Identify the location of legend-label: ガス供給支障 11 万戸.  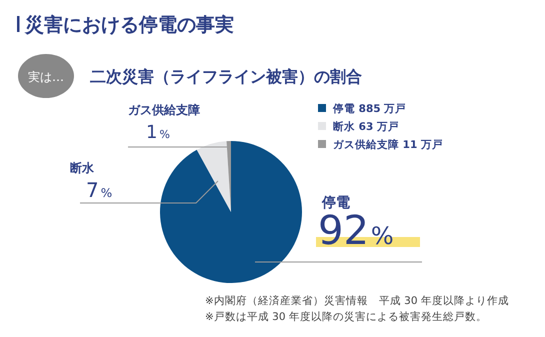
(388, 144).